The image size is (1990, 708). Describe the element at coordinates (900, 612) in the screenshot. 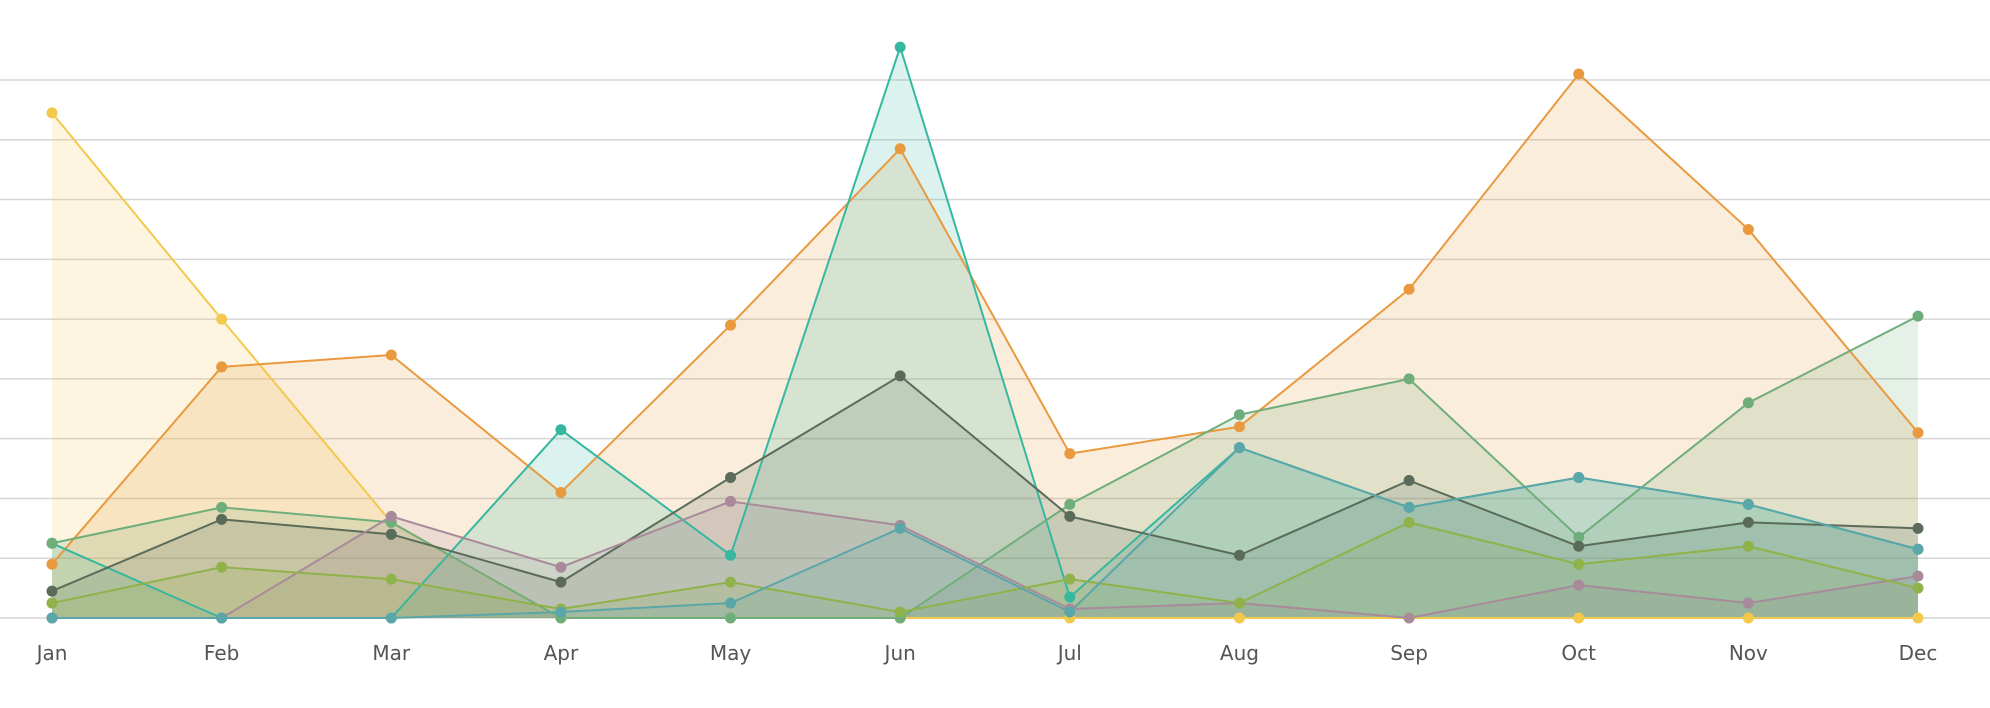

I see `data-point-s7-jun` at that location.